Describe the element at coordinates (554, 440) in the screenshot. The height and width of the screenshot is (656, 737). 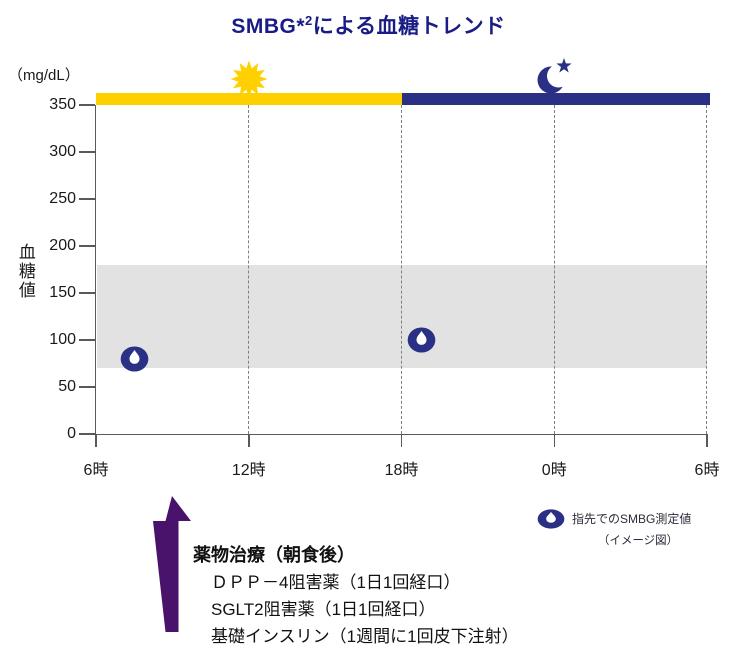
I see `x-tick-24h` at that location.